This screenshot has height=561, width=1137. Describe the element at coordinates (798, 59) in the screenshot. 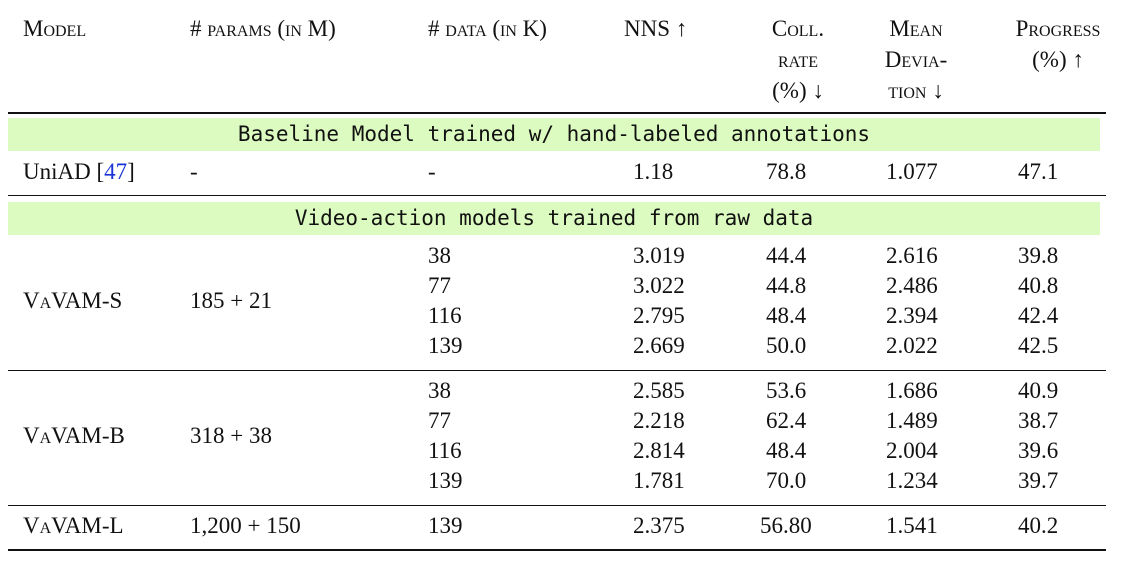

I see `header-collision-rate: Coll. rate (%) ↓` at that location.